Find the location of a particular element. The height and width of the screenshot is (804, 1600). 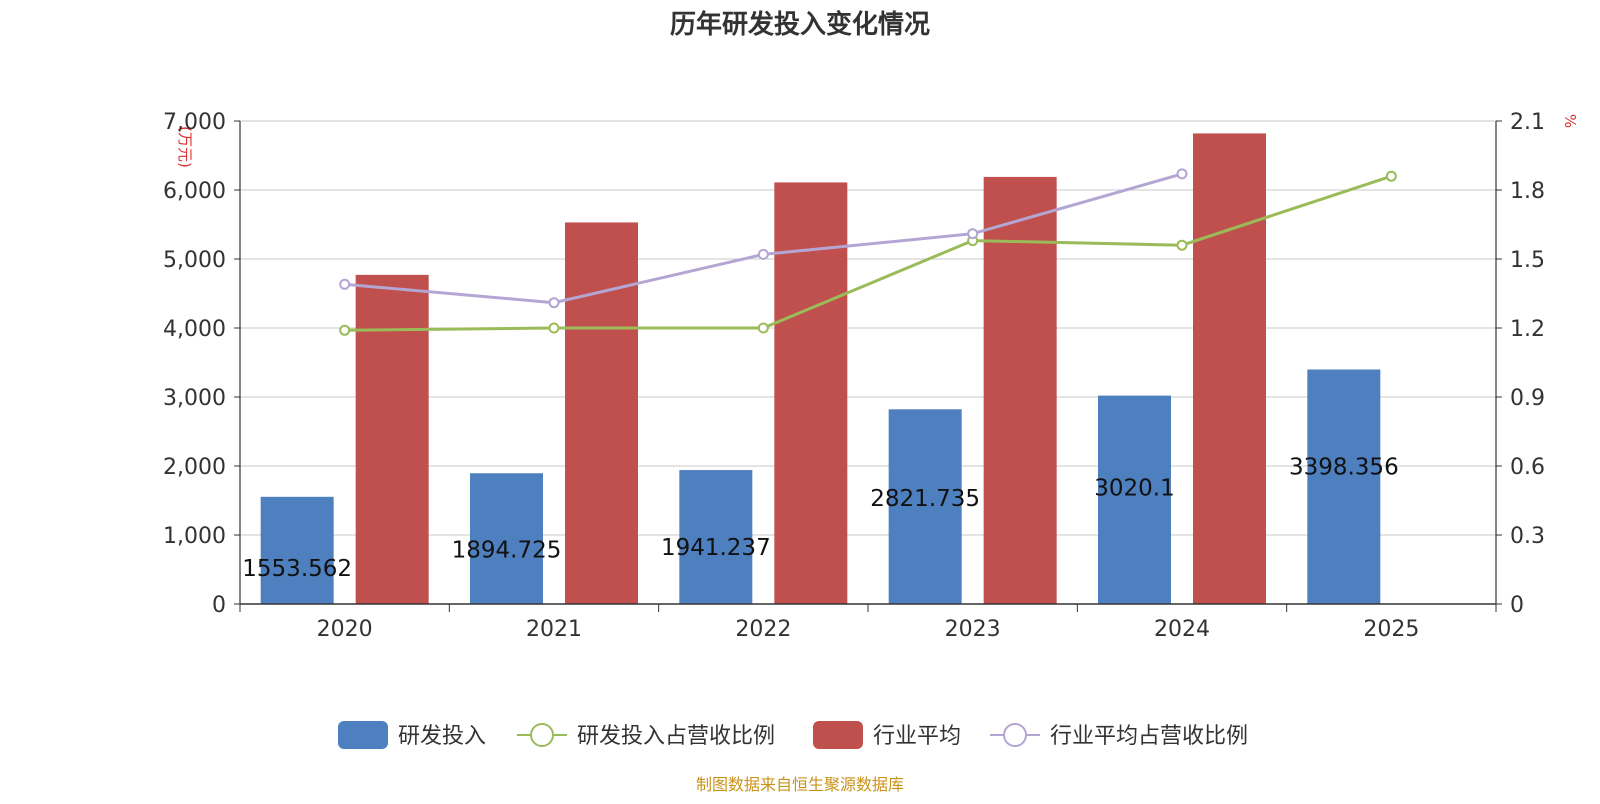

x-axis-tick-label: 2023 is located at coordinates (973, 629).